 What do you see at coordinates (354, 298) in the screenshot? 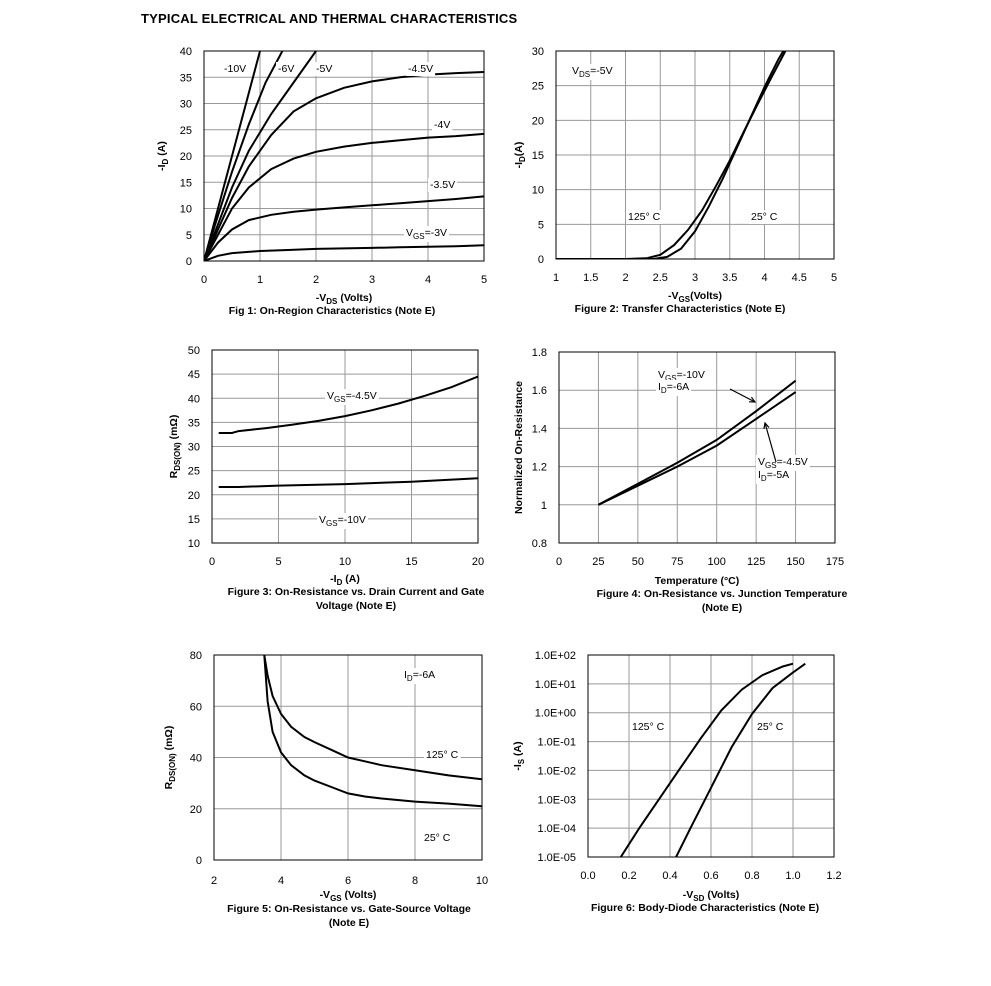
I see `fig1-xlabel-part: (Volts)` at bounding box center [354, 298].